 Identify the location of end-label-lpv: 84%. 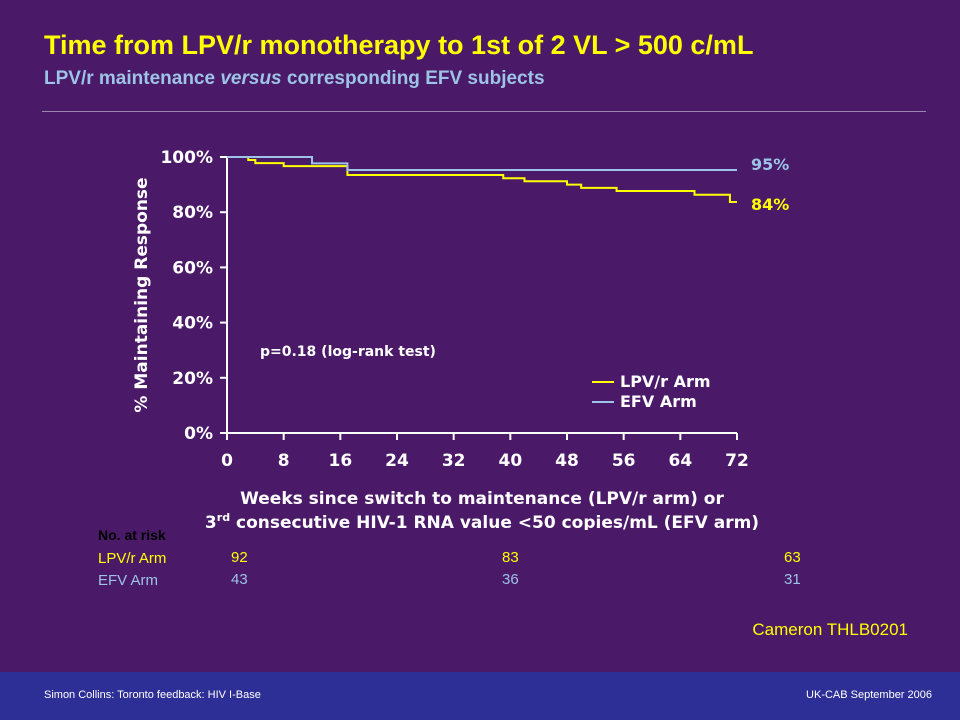
(770, 204).